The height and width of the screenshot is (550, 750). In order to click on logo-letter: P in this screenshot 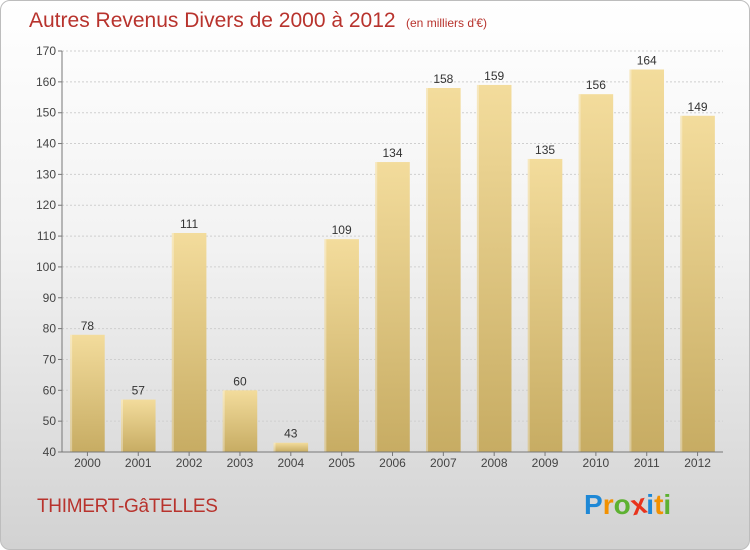, I will do `click(593, 504)`.